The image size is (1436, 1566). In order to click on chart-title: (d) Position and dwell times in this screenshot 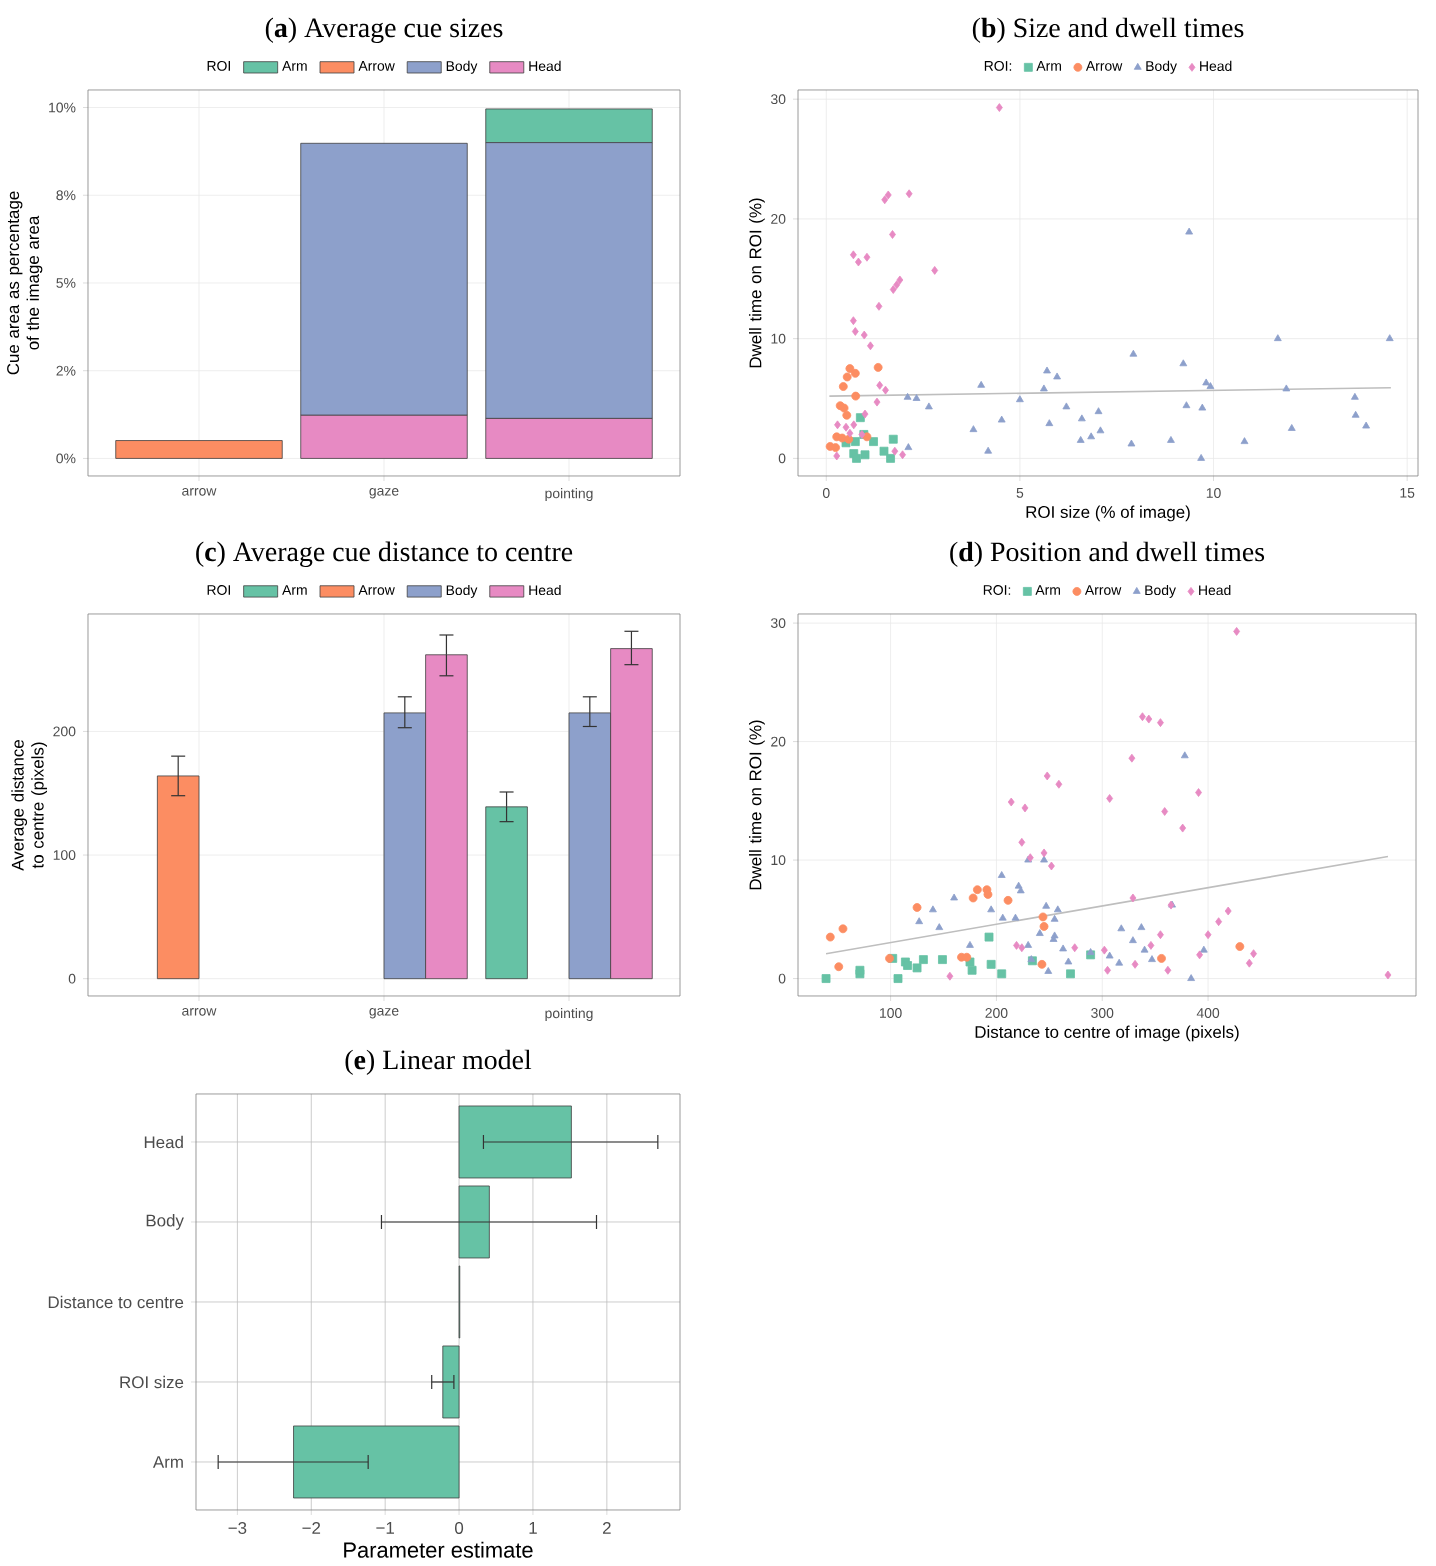, I will do `click(1107, 554)`.